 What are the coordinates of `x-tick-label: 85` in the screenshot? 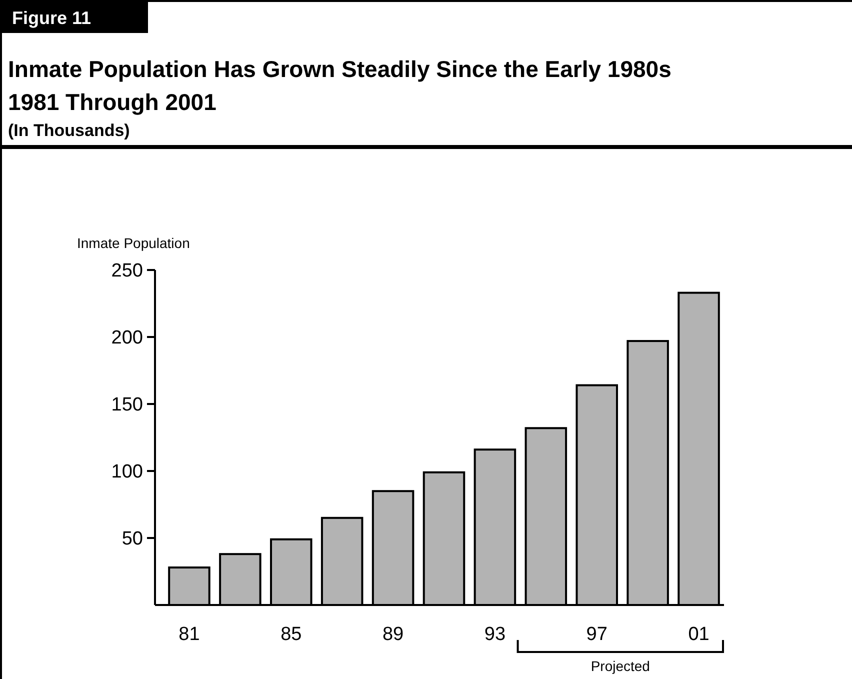 It's located at (291, 634).